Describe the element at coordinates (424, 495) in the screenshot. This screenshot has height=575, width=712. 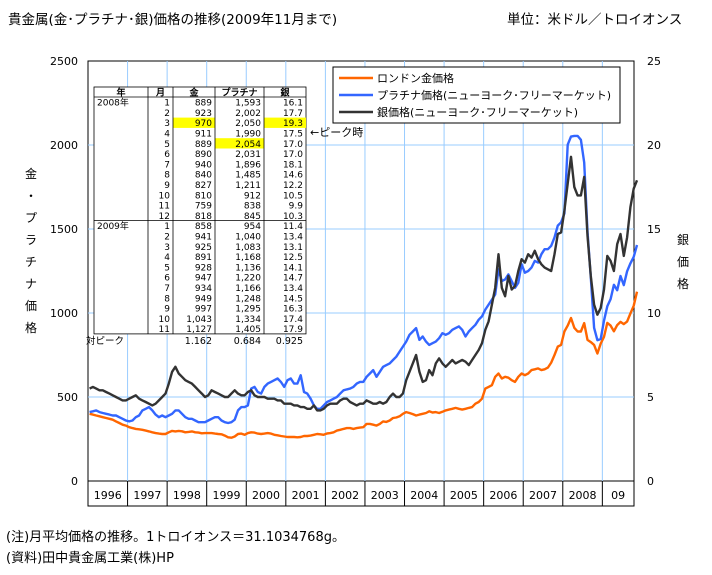
I see `x-tick-label: 2004` at that location.